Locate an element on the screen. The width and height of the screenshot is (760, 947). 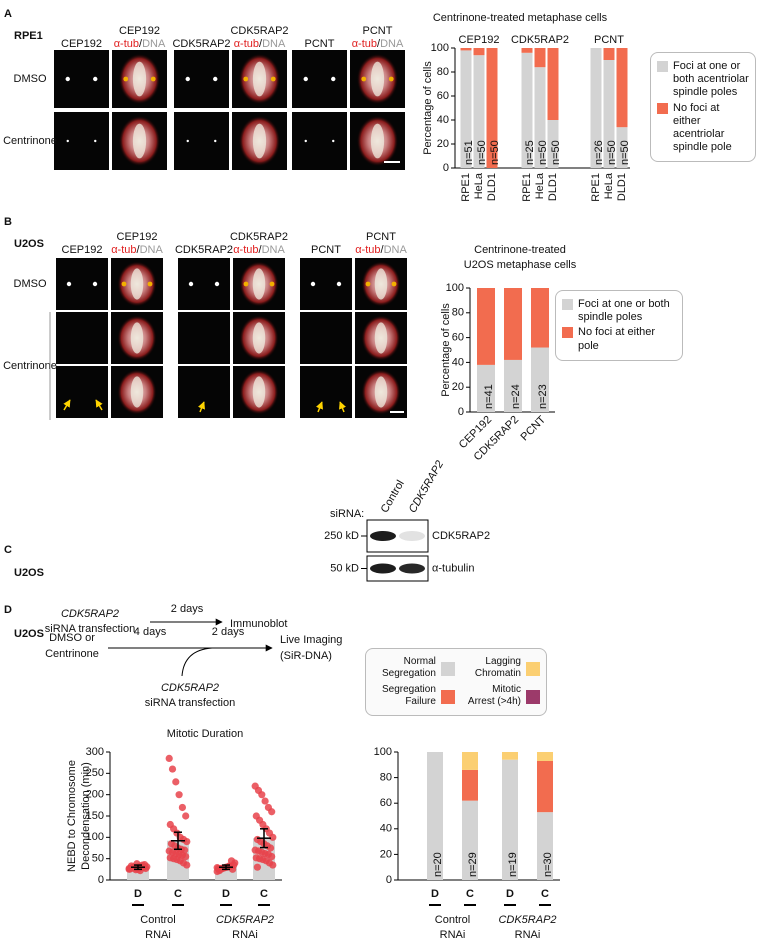
readout: (SiR-DNA) is located at coordinates (306, 656).